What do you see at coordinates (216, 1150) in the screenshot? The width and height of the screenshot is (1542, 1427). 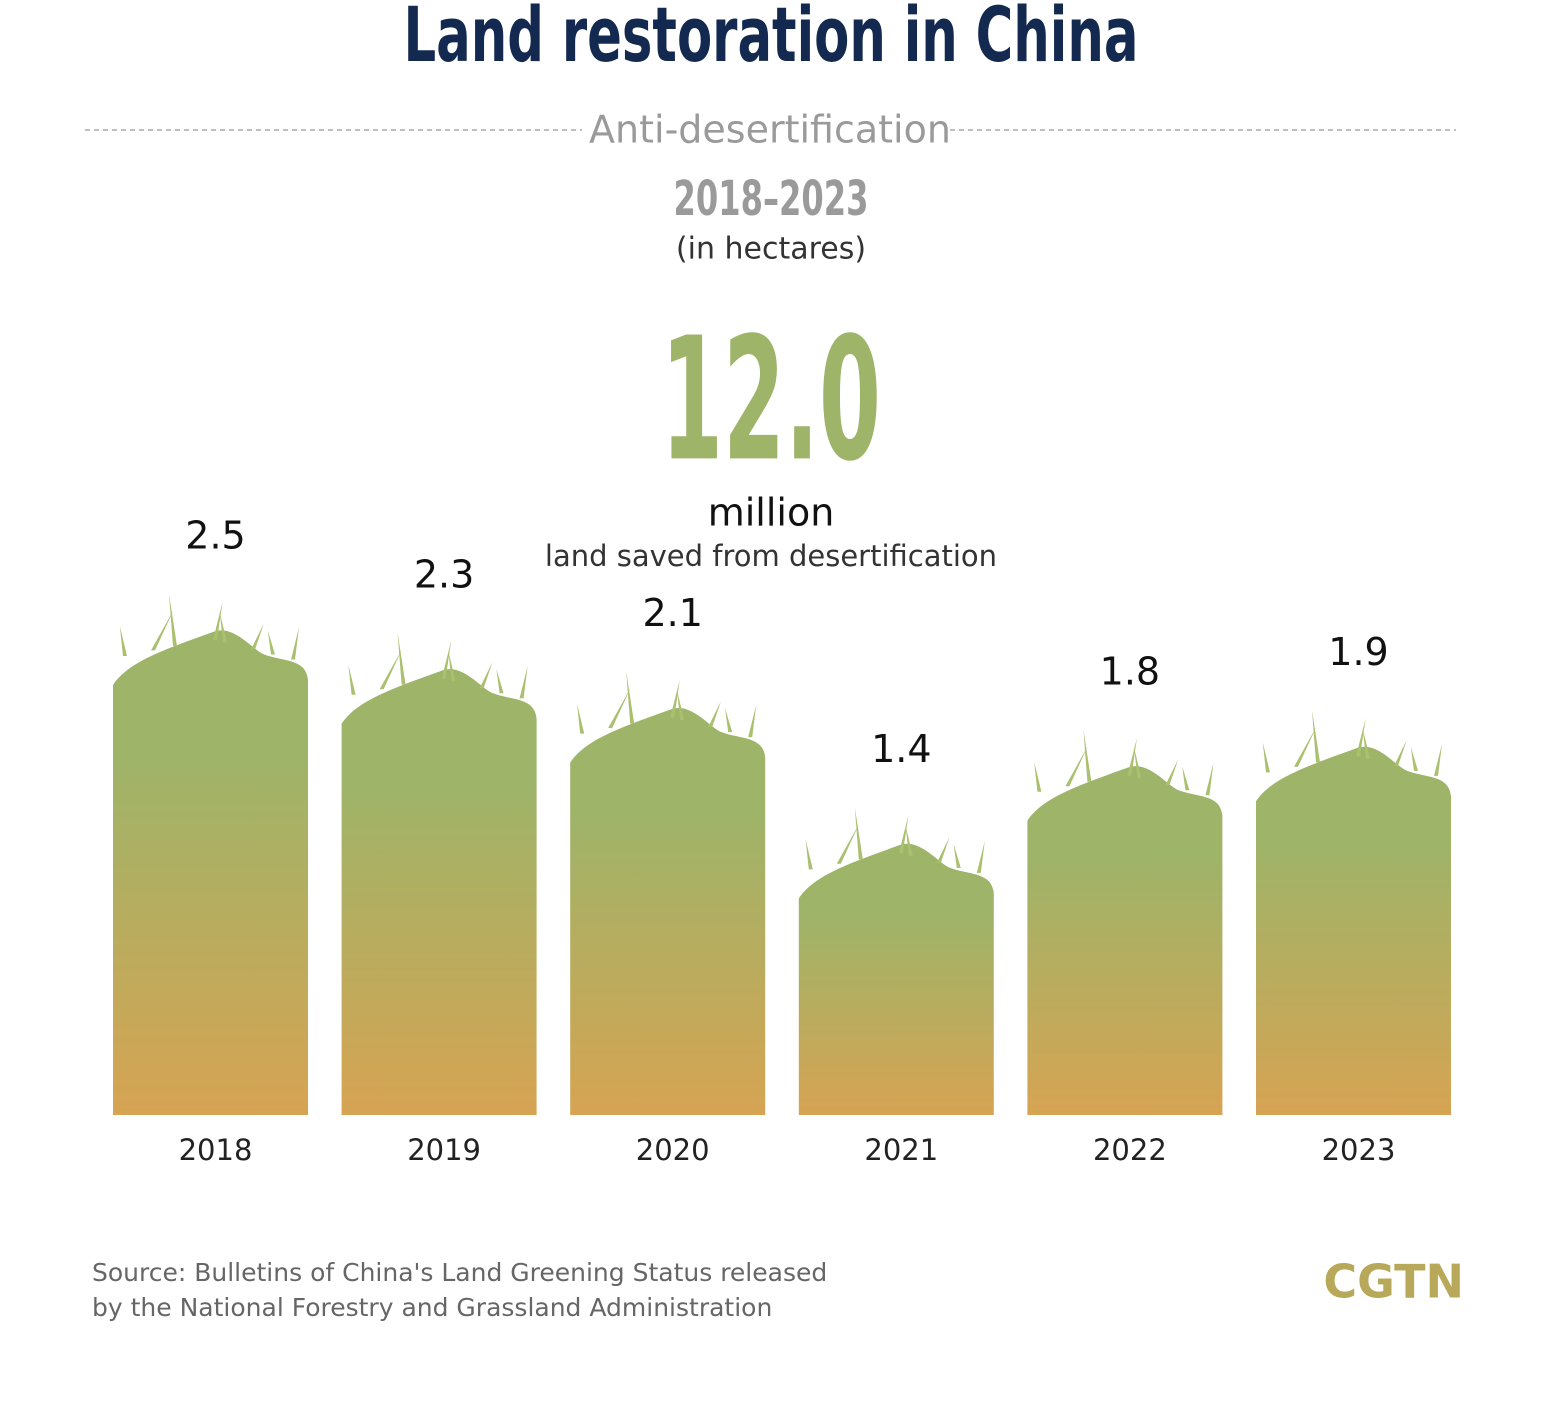 I see `x-tick-label: 2018` at bounding box center [216, 1150].